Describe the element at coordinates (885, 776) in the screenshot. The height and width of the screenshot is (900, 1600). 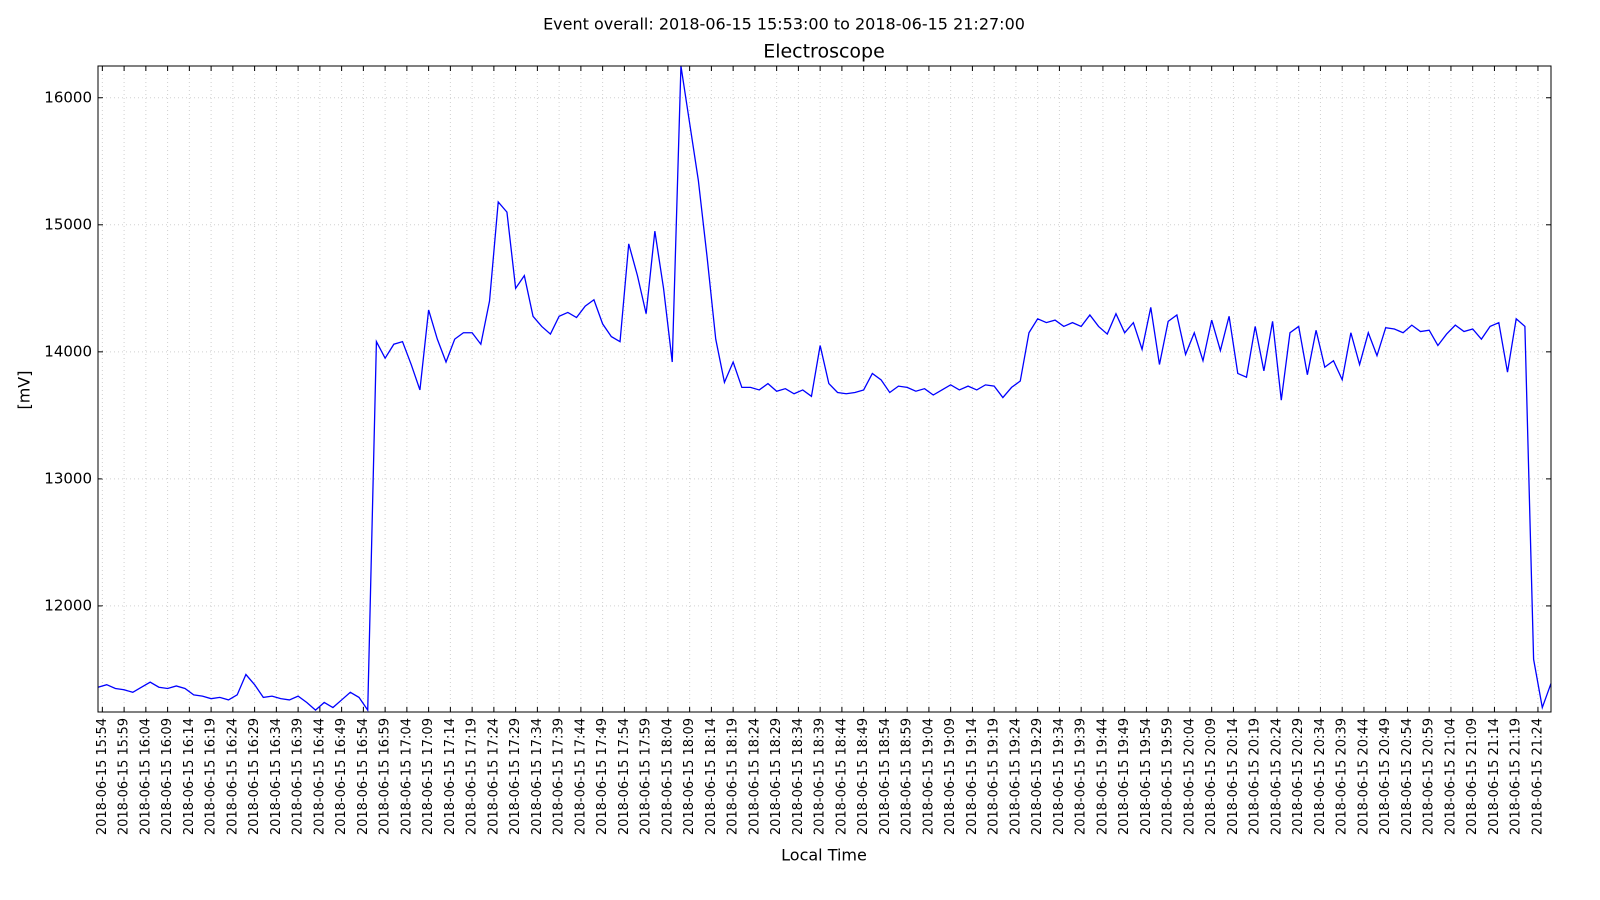
I see `x-tick-label: 2018-06-15 18:54` at that location.